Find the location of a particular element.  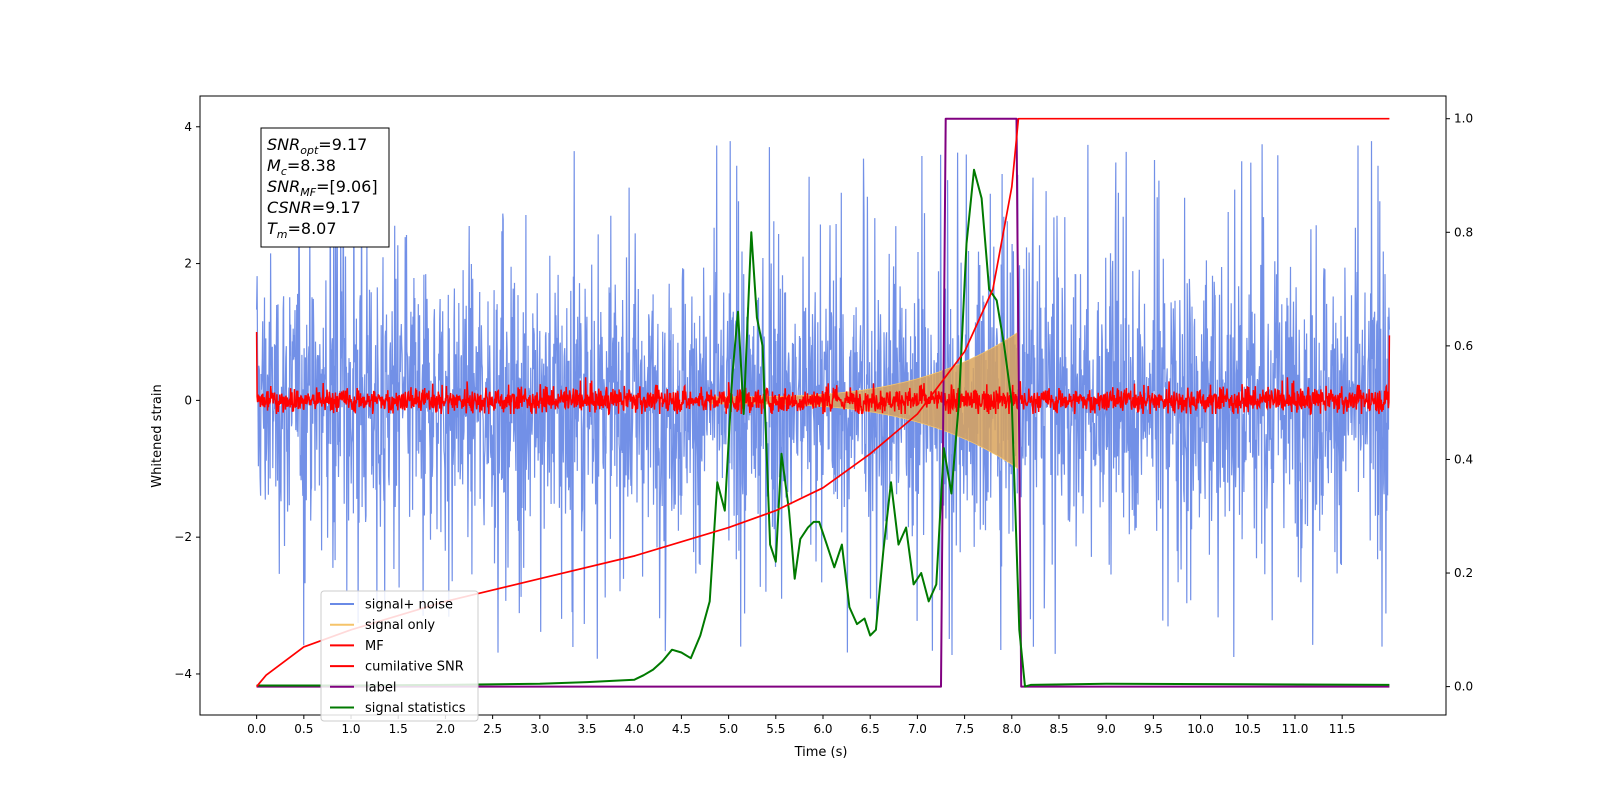

y-left-tick-label: 2 is located at coordinates (188, 264).